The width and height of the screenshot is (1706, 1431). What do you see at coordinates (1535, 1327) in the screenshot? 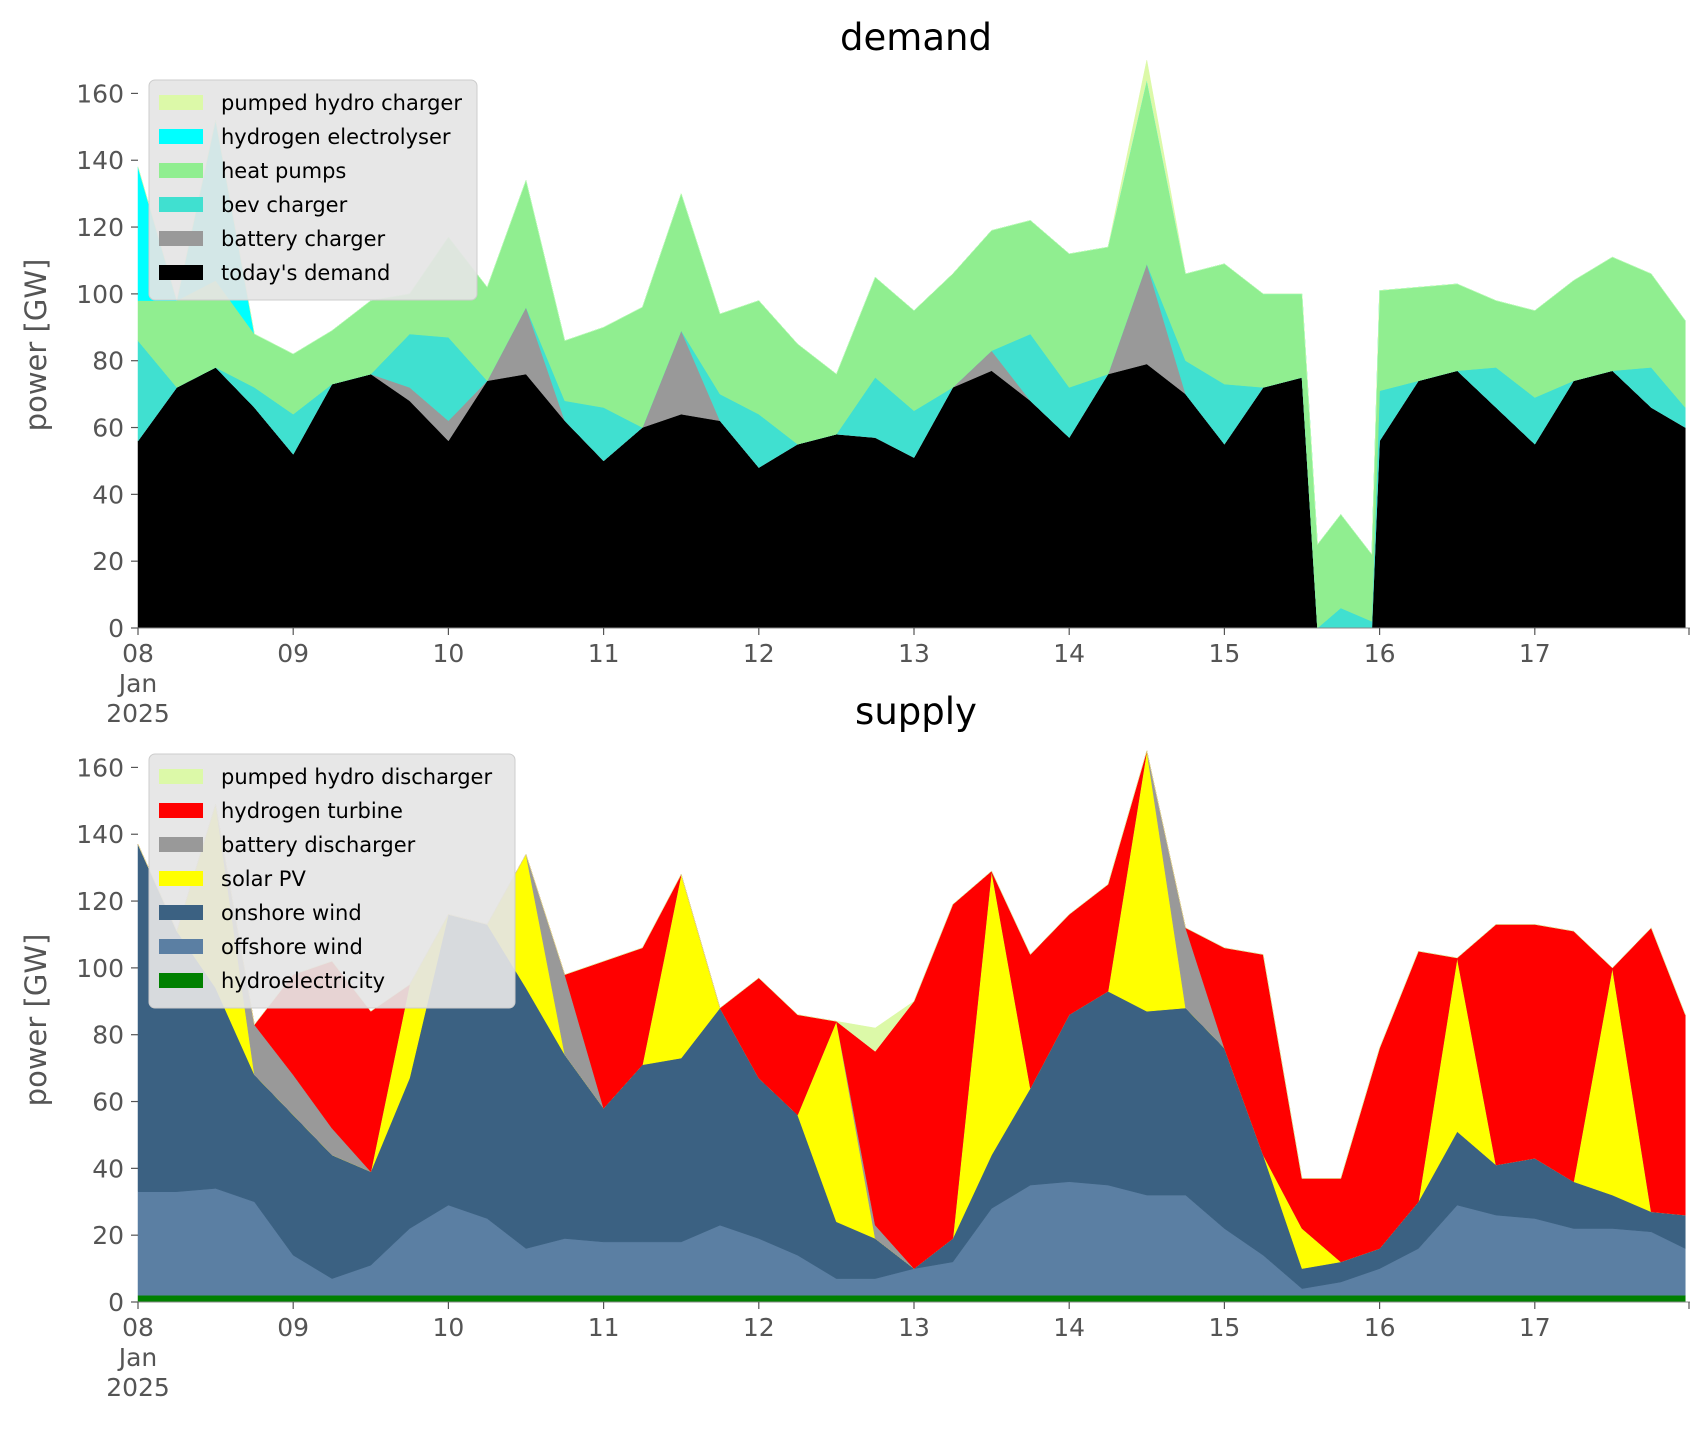
I see `supply-x-tick-label: 17` at bounding box center [1535, 1327].